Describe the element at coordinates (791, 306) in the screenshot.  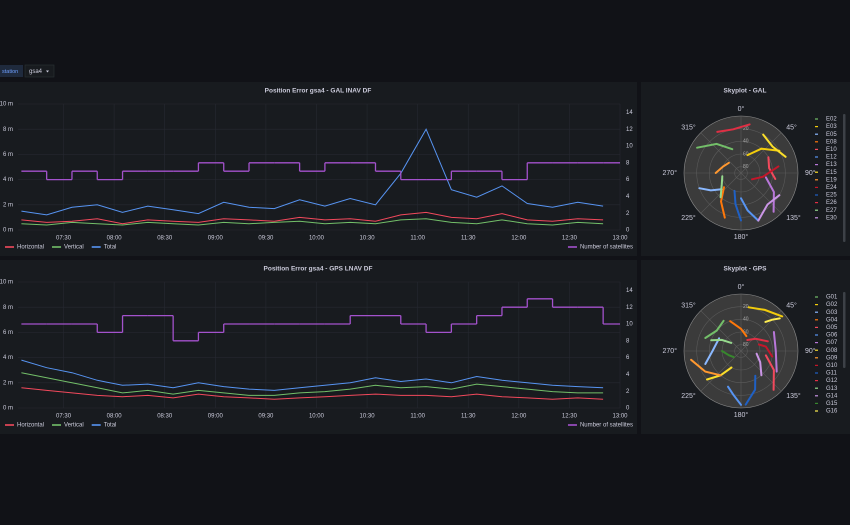
I see `angle-label: 45°` at that location.